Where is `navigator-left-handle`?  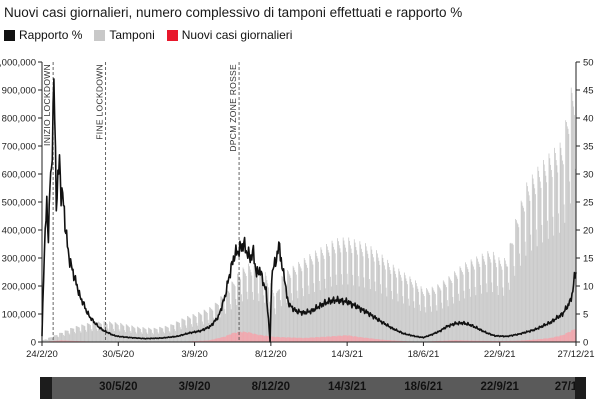
navigator-left-handle is located at coordinates (46, 388).